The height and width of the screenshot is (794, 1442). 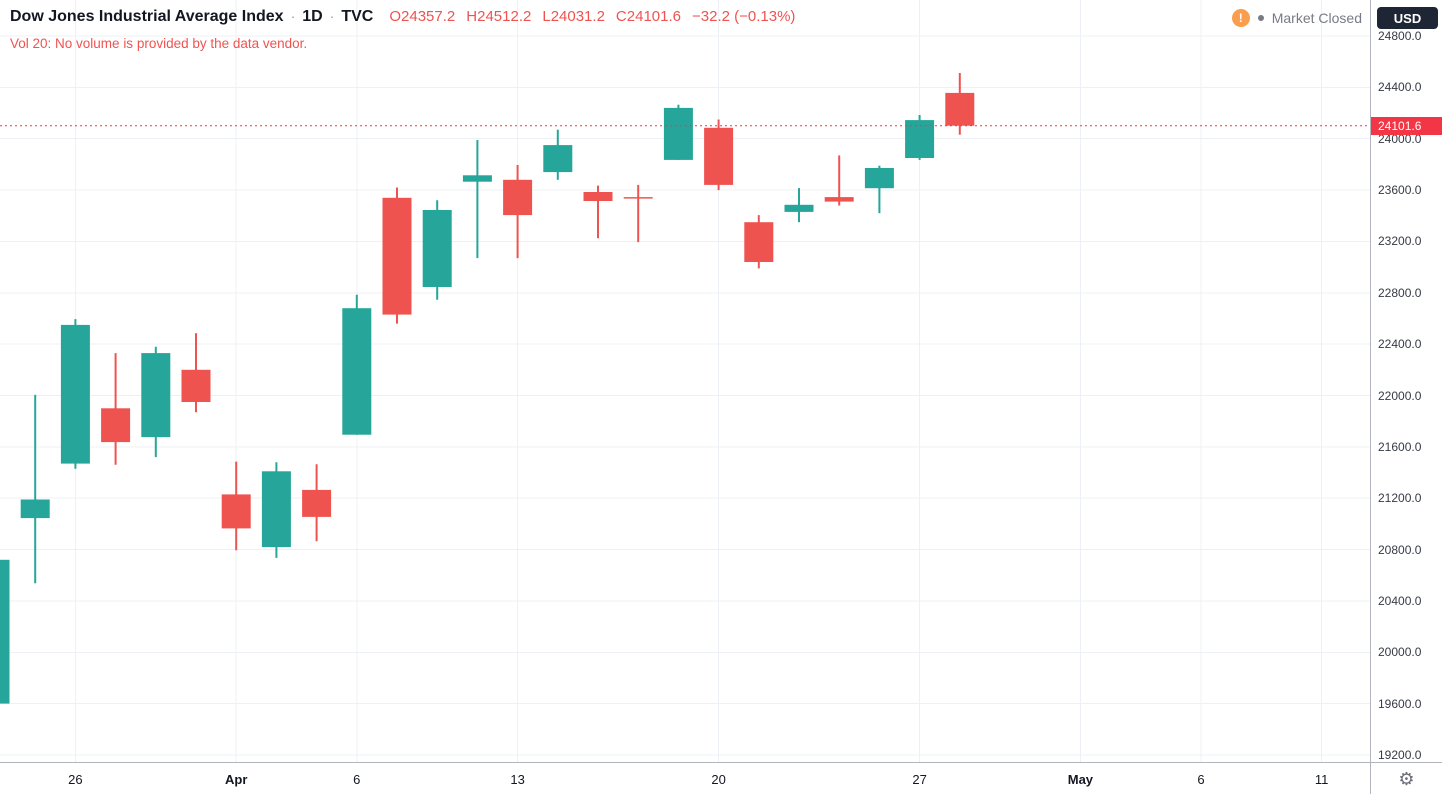 I want to click on time-axis-label: 13, so click(x=517, y=779).